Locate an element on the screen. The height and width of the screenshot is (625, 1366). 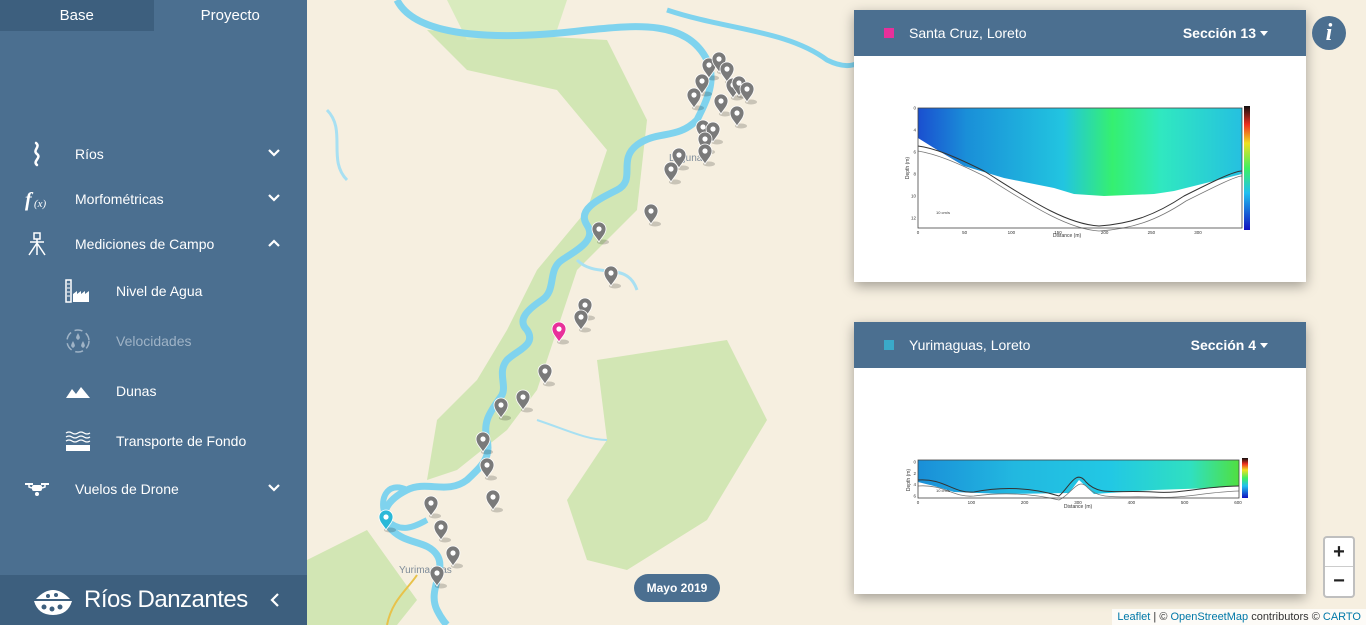
tick-label: 250 is located at coordinates (1152, 232).